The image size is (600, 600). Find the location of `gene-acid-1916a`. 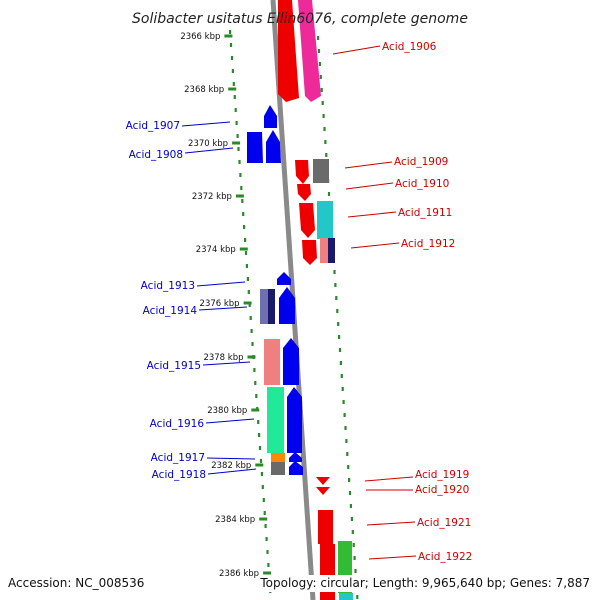

gene-acid-1916a is located at coordinates (275, 420).